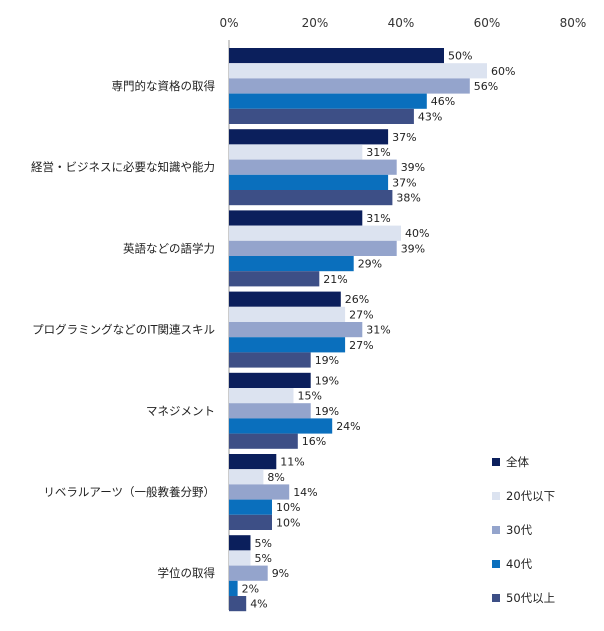  What do you see at coordinates (335, 279) in the screenshot?
I see `data-label: 21%` at bounding box center [335, 279].